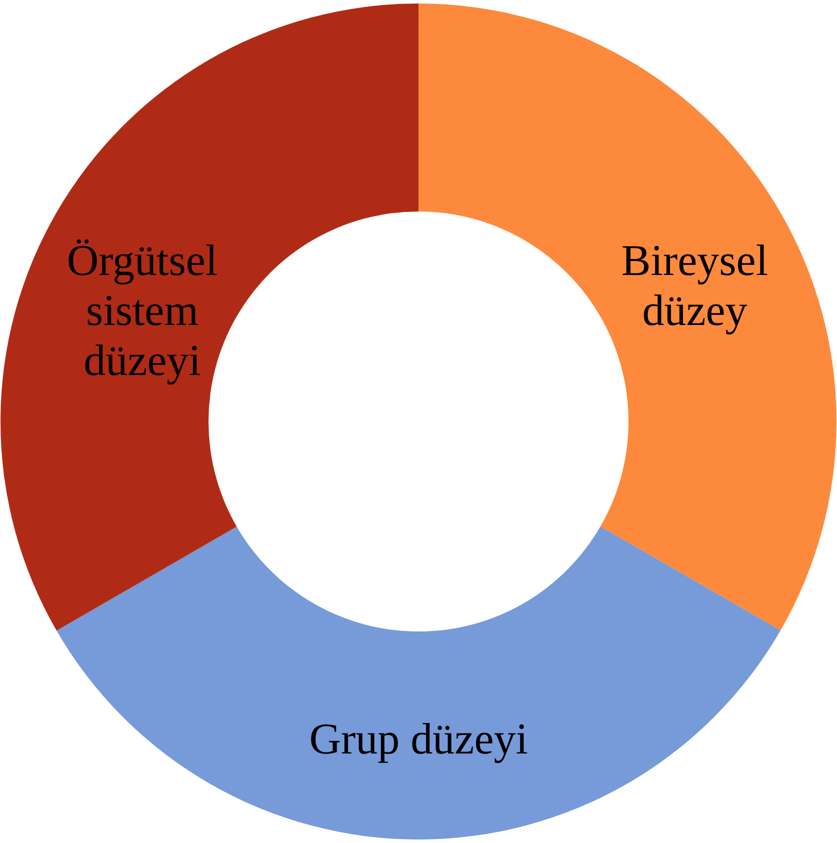 This screenshot has height=843, width=837. What do you see at coordinates (418, 739) in the screenshot?
I see `slice-label: Grup düzeyi` at bounding box center [418, 739].